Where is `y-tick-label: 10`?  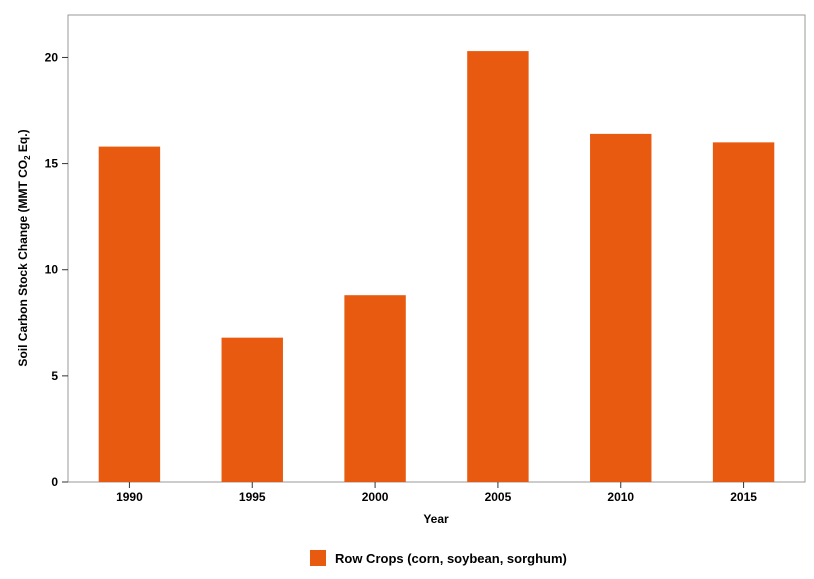 y-tick-label: 10 is located at coordinates (52, 270).